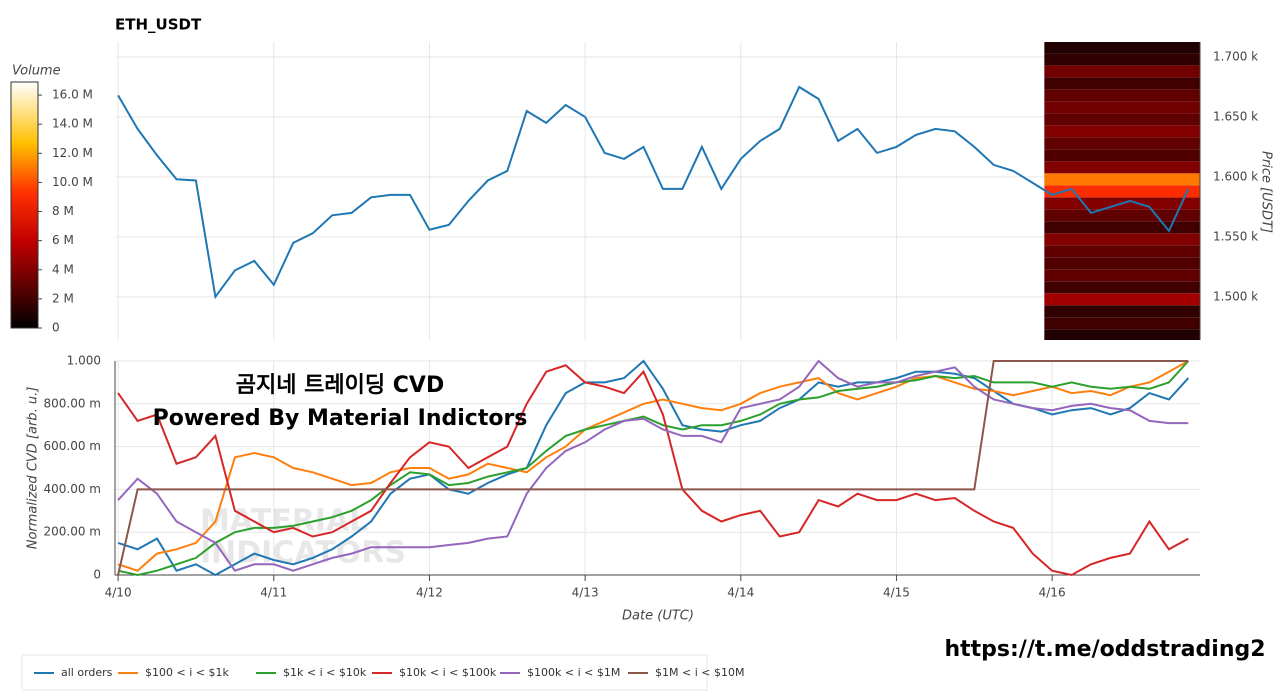 The image size is (1280, 691). I want to click on colorbar-tick-label: 0, so click(56, 328).